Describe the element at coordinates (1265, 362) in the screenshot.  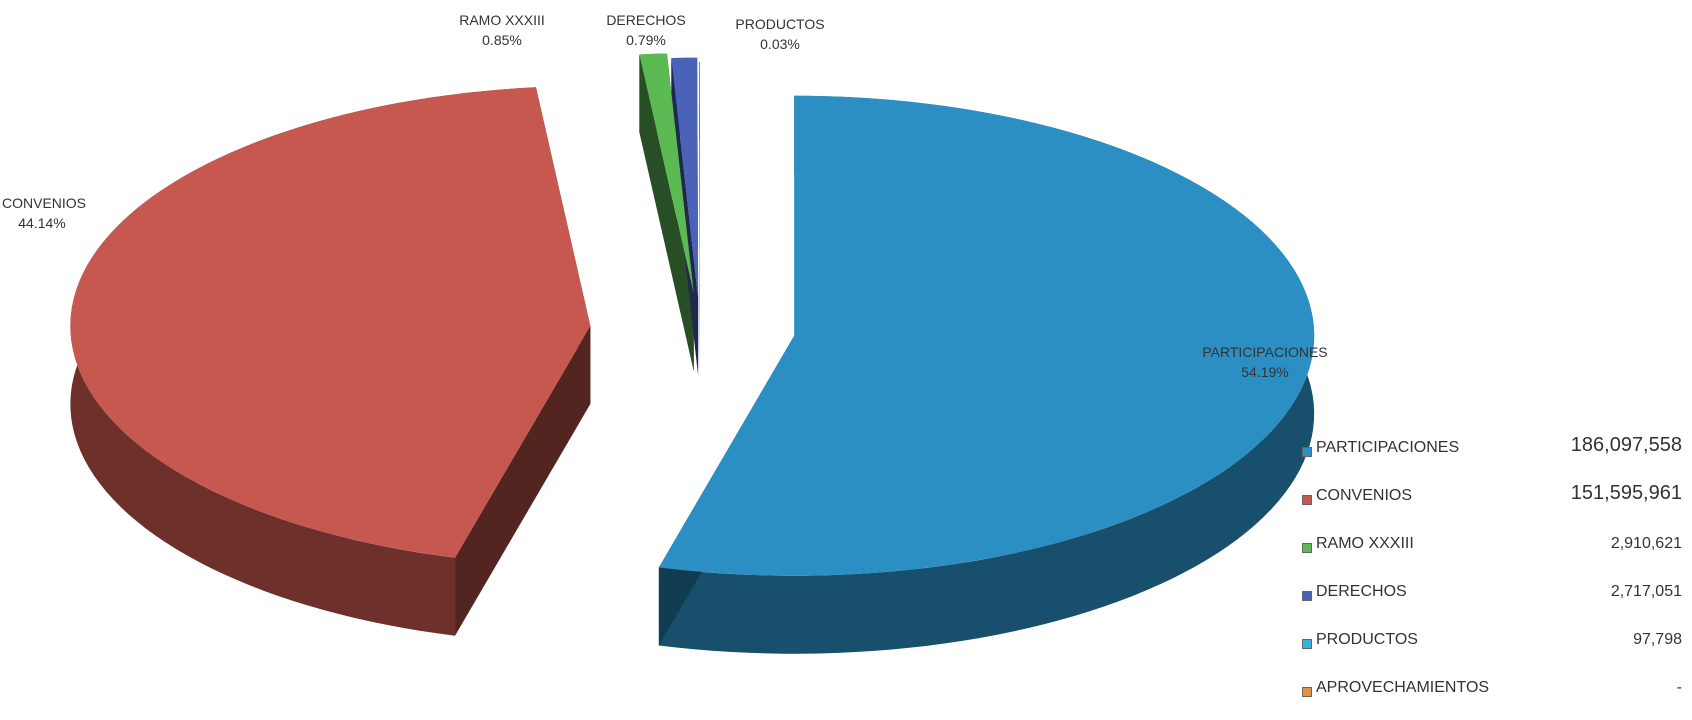
I see `slice-label-participaciones: PARTICIPACIONES 54.19%` at that location.